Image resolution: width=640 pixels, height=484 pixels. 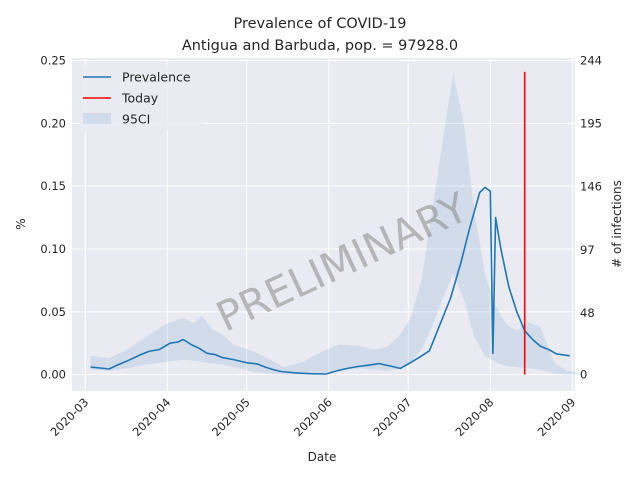 I want to click on y-right-tick-label: 244, so click(x=591, y=61).